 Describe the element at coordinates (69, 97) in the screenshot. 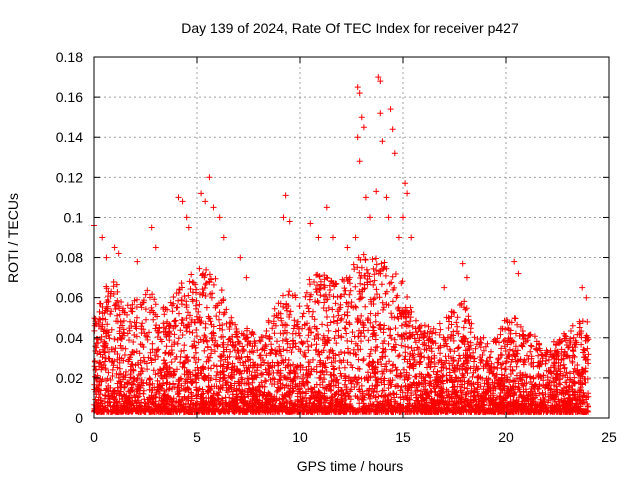

I see `y-tick-label: 0.16` at that location.